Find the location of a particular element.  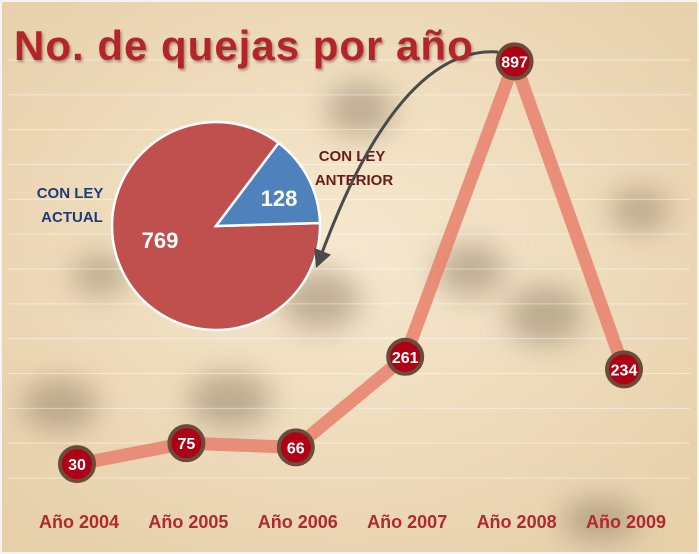

data-label: 261 is located at coordinates (405, 358).